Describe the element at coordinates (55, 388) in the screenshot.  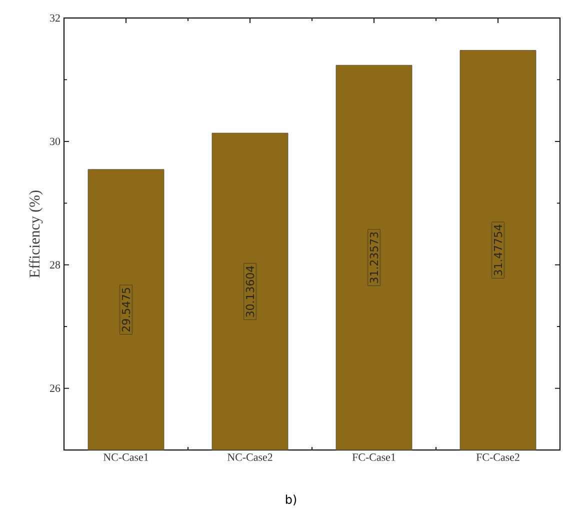
I see `y-tick-label: 26` at that location.